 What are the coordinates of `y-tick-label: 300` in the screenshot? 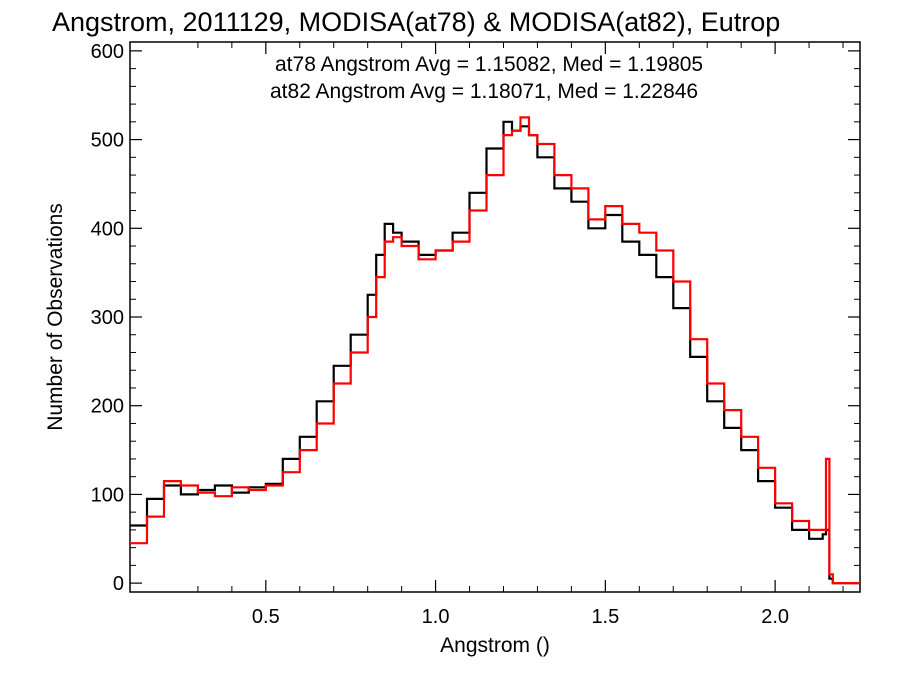 It's located at (107, 318).